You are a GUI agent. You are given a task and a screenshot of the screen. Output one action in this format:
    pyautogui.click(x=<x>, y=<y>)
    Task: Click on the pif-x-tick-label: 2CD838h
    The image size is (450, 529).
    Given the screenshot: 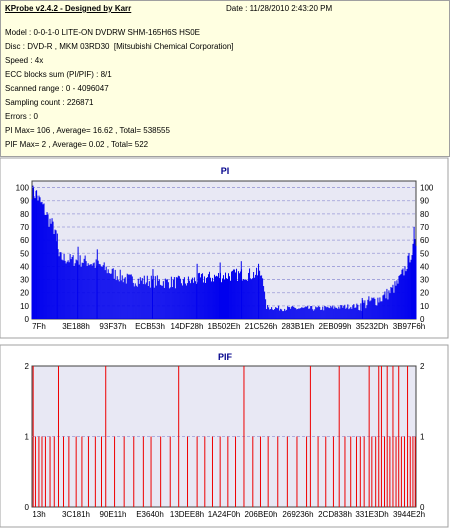 What is the action you would take?
    pyautogui.click(x=335, y=514)
    